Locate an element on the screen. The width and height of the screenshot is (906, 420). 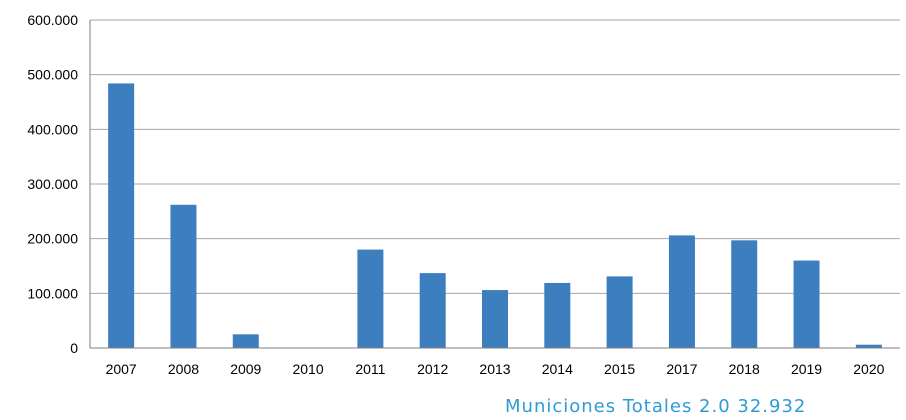
y-tick-label: 100.000 is located at coordinates (52, 293).